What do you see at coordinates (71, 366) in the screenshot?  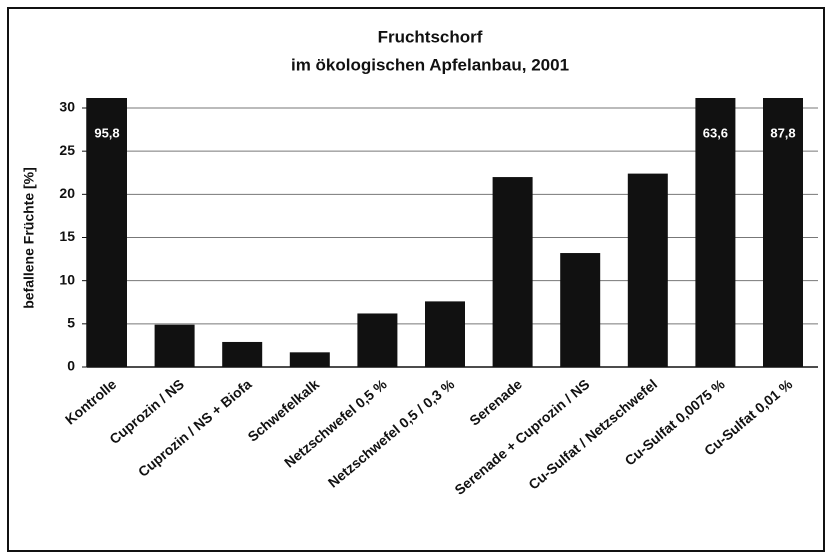 I see `y-tick-label: 0` at bounding box center [71, 366].